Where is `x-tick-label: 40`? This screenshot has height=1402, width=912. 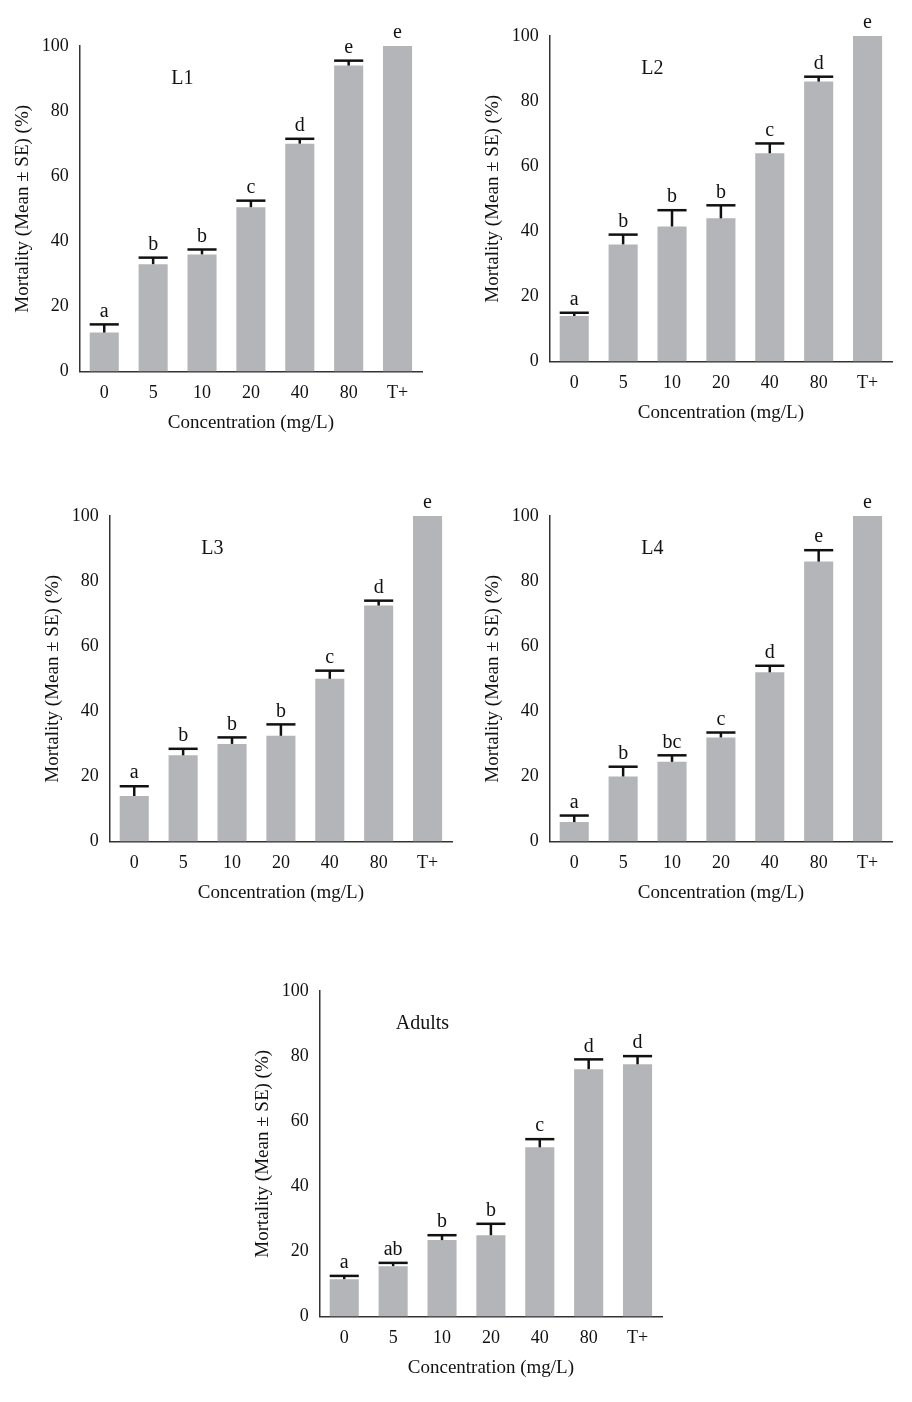
x-tick-label: 40 is located at coordinates (769, 382).